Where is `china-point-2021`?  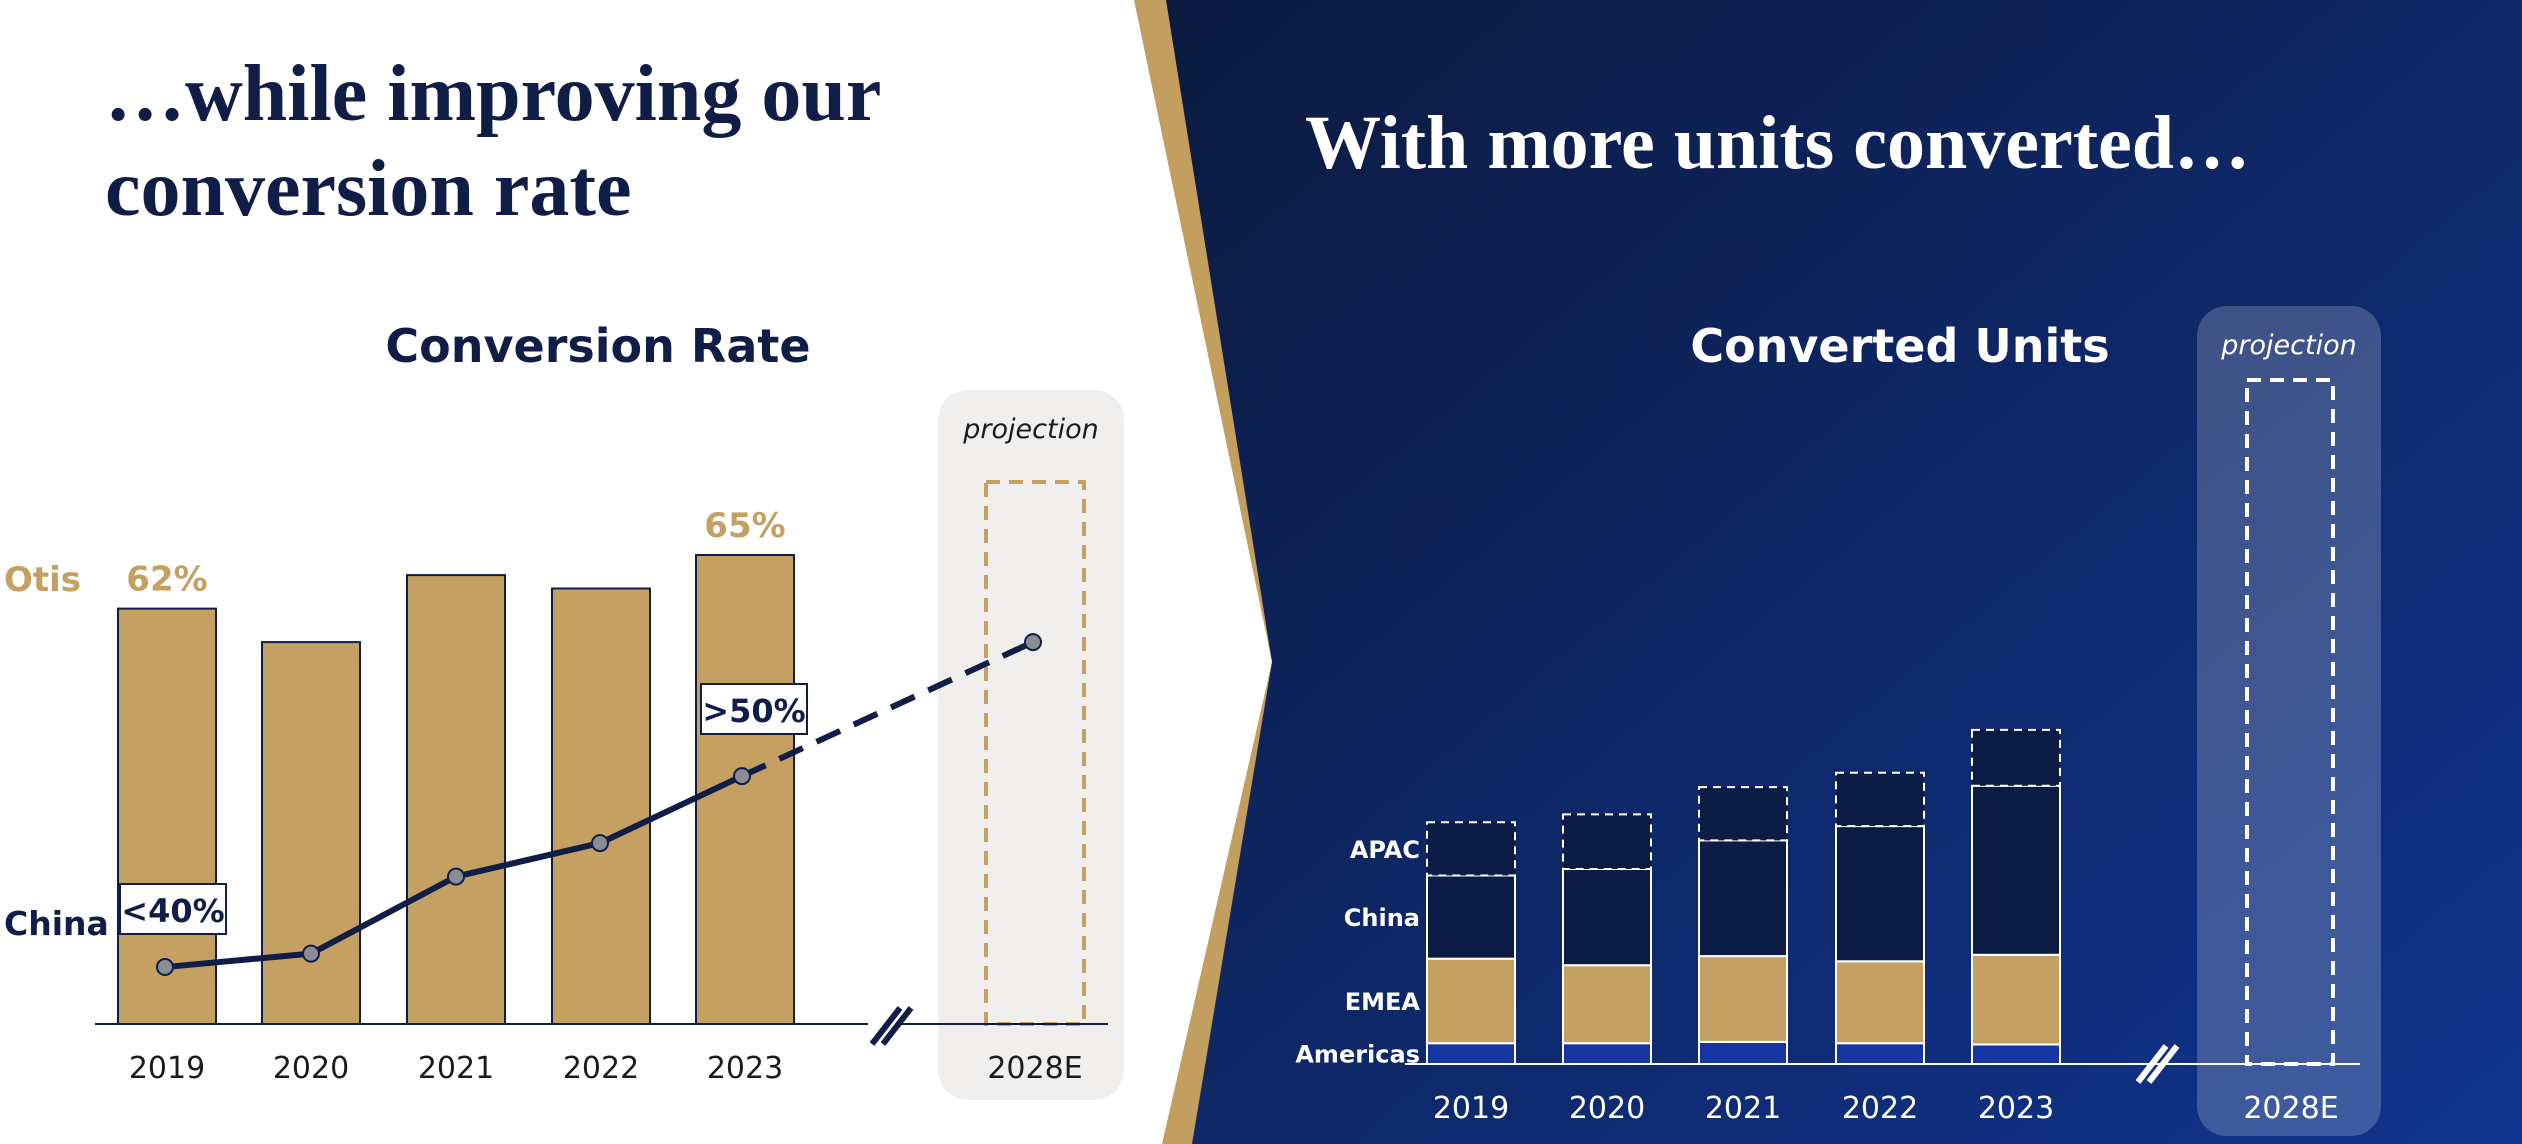 china-point-2021 is located at coordinates (456, 876).